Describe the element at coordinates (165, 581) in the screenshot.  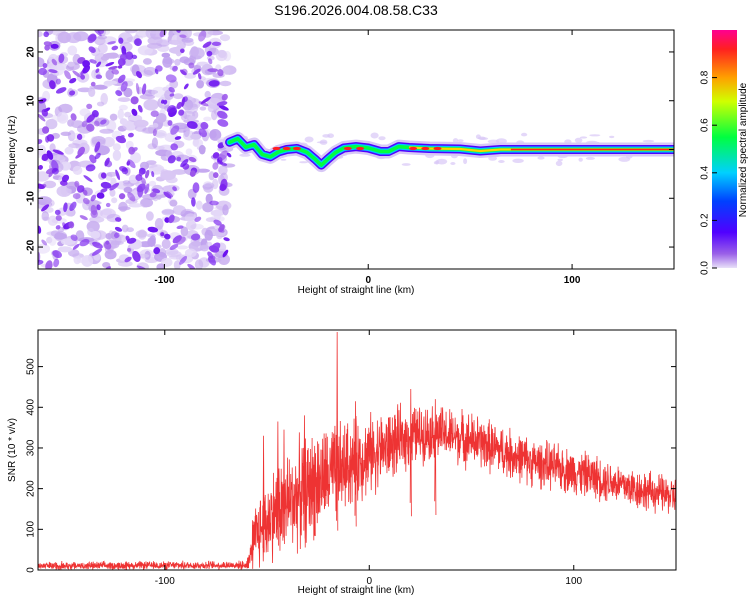
I see `snr-x-tick-label: -100` at that location.